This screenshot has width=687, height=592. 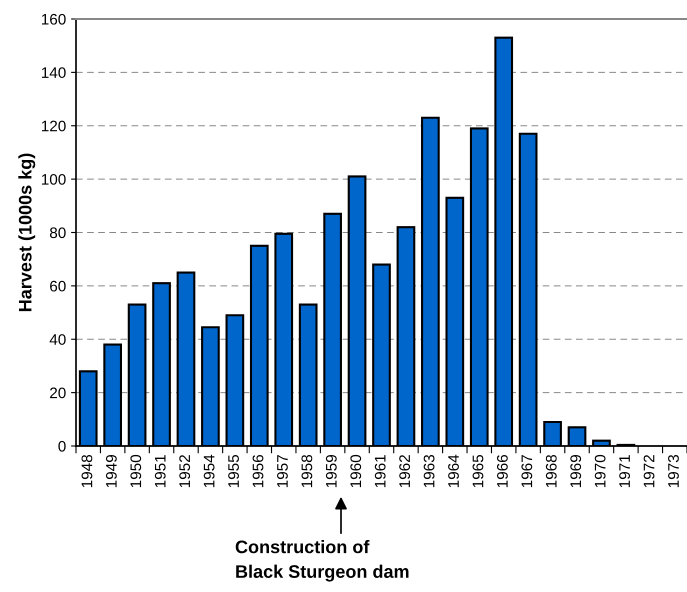 What do you see at coordinates (429, 471) in the screenshot?
I see `x-tick-label: 1963` at bounding box center [429, 471].